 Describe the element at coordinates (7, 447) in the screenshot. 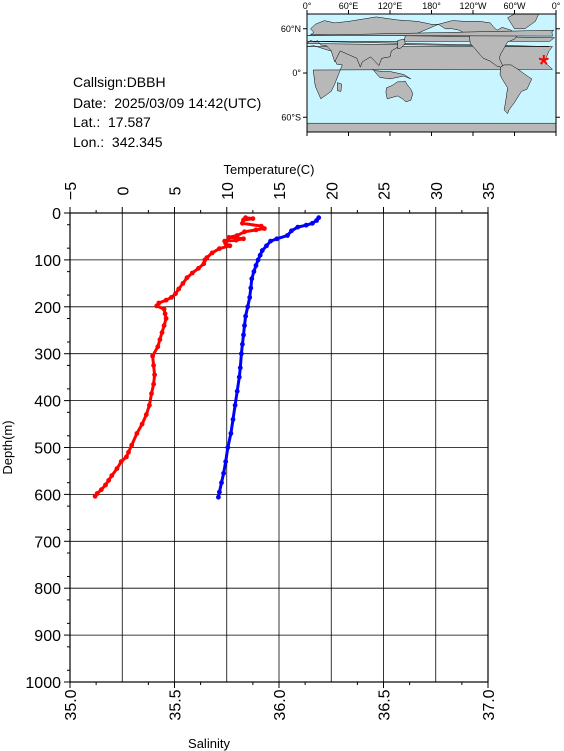

I see `depth-axis-label: Depth(m)` at that location.